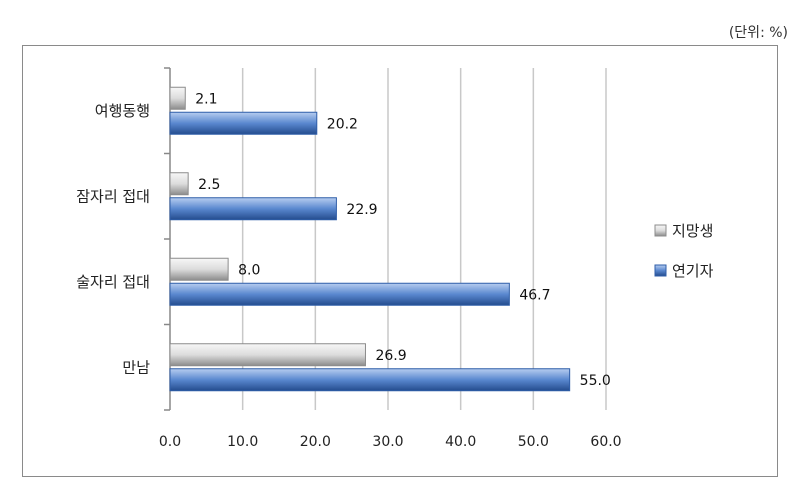 Image resolution: width=800 pixels, height=491 pixels. What do you see at coordinates (122, 111) in the screenshot?
I see `category-label: 여행동행` at bounding box center [122, 111].